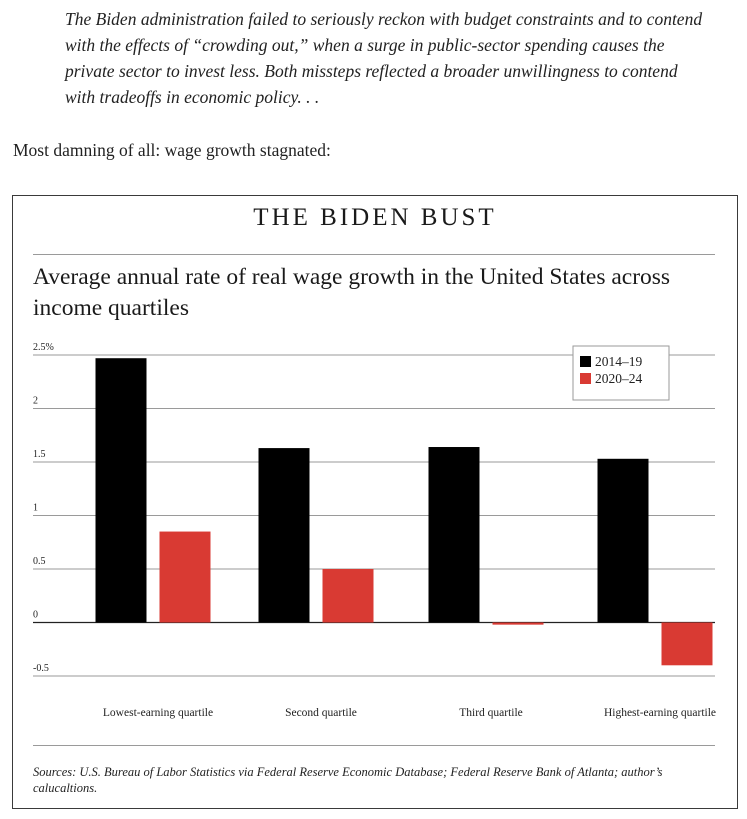  Describe the element at coordinates (39, 454) in the screenshot. I see `y-tick-label: 1.5` at that location.